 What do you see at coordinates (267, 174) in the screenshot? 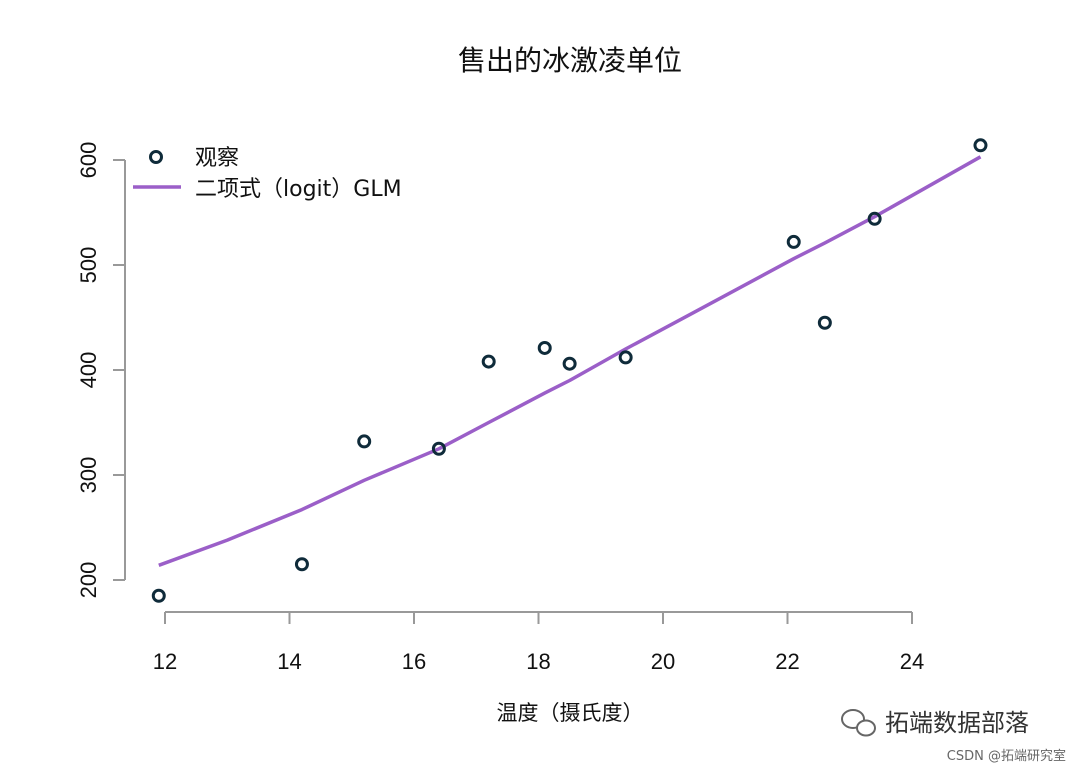
I see `legend: 观察 二项式（logit）GLM` at bounding box center [267, 174].